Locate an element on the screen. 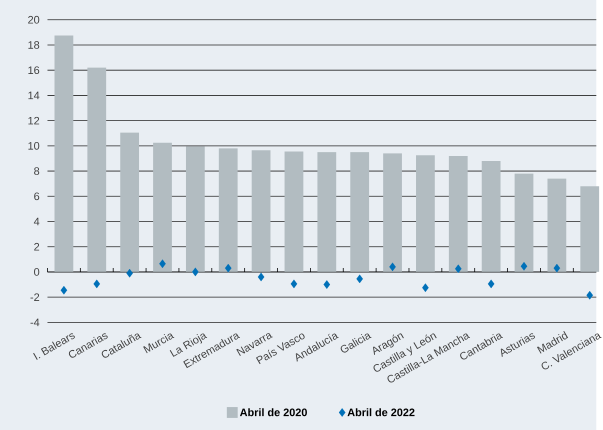 Image resolution: width=603 pixels, height=430 pixels. y-tick-label: 14 is located at coordinates (34, 96).